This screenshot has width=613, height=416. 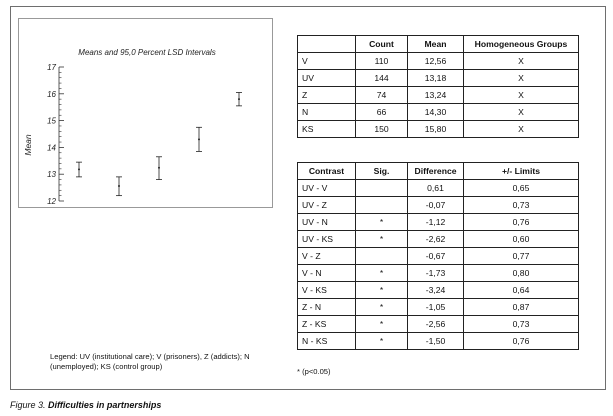 I want to click on column-header: Mean, so click(x=435, y=44).